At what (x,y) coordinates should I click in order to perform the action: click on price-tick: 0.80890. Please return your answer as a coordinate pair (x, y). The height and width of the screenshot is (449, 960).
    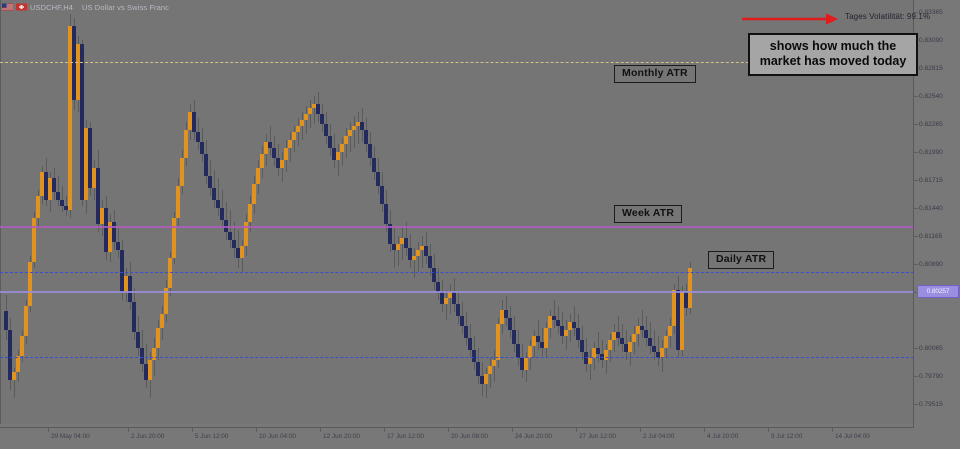
    Looking at the image, I should click on (937, 264).